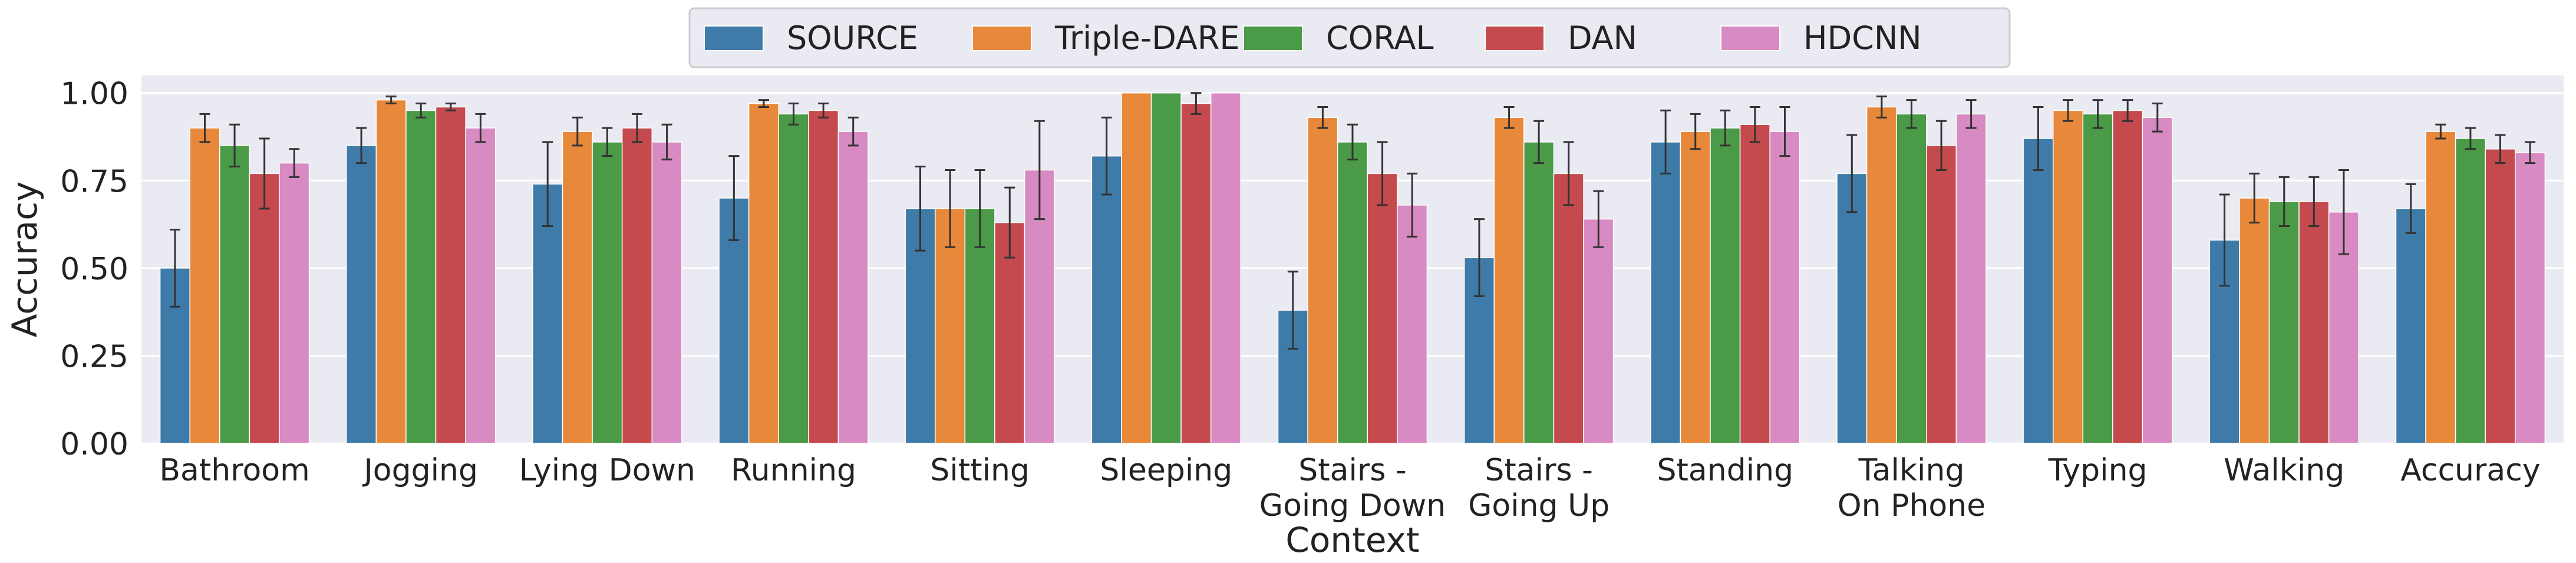 This screenshot has height=563, width=2576. I want to click on legend-label-coral: CORAL, so click(1380, 38).